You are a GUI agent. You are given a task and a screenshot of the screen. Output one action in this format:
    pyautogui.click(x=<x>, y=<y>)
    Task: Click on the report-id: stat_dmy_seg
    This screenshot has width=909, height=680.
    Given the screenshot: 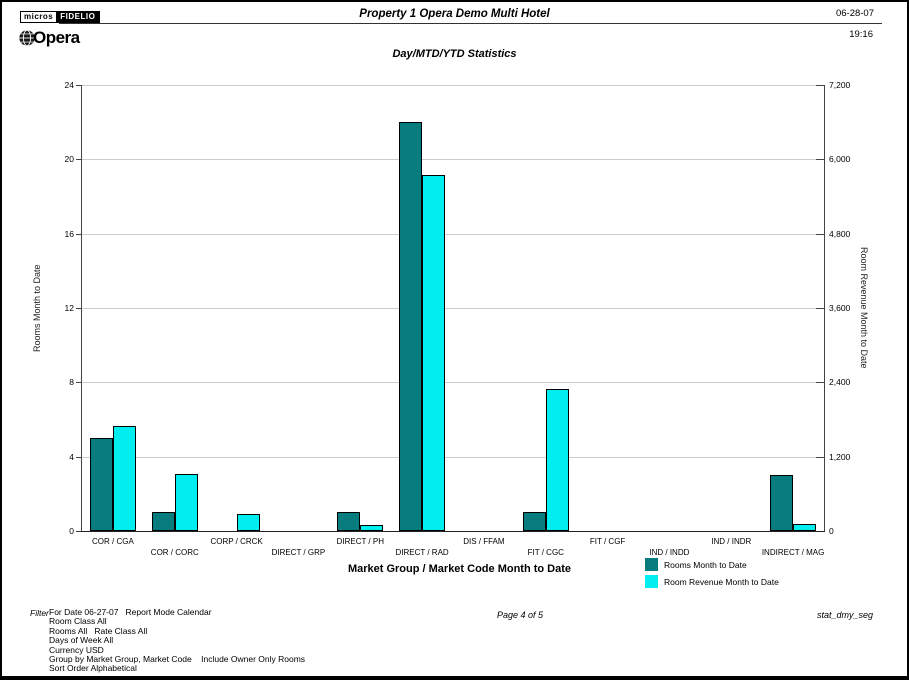 What is the action you would take?
    pyautogui.click(x=844, y=615)
    